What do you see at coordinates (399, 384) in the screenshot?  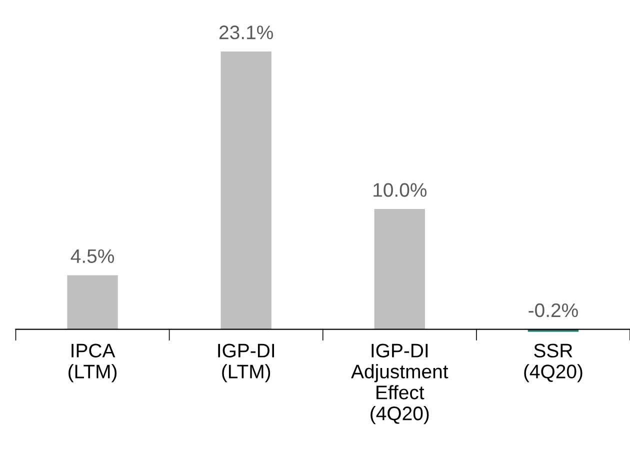 I see `x-tick-label: IGP-DI Adjustment Effect (4Q20)` at bounding box center [399, 384].